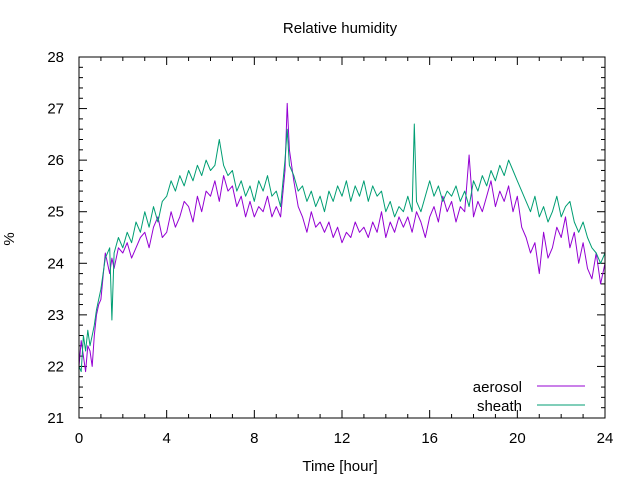  Describe the element at coordinates (254, 438) in the screenshot. I see `x-tick-label: 8` at that location.